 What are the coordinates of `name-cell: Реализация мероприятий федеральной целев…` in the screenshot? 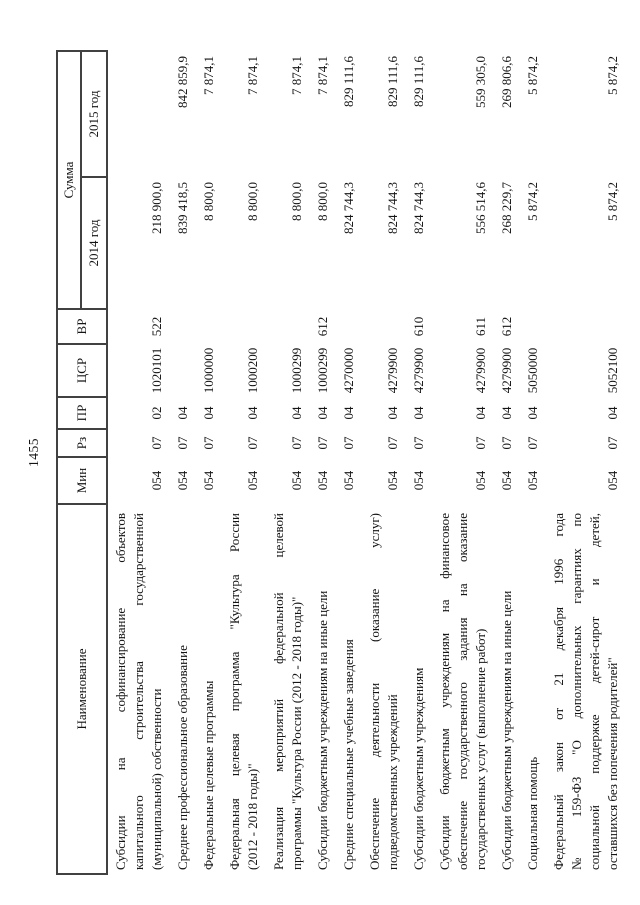 It's located at (288, 689).